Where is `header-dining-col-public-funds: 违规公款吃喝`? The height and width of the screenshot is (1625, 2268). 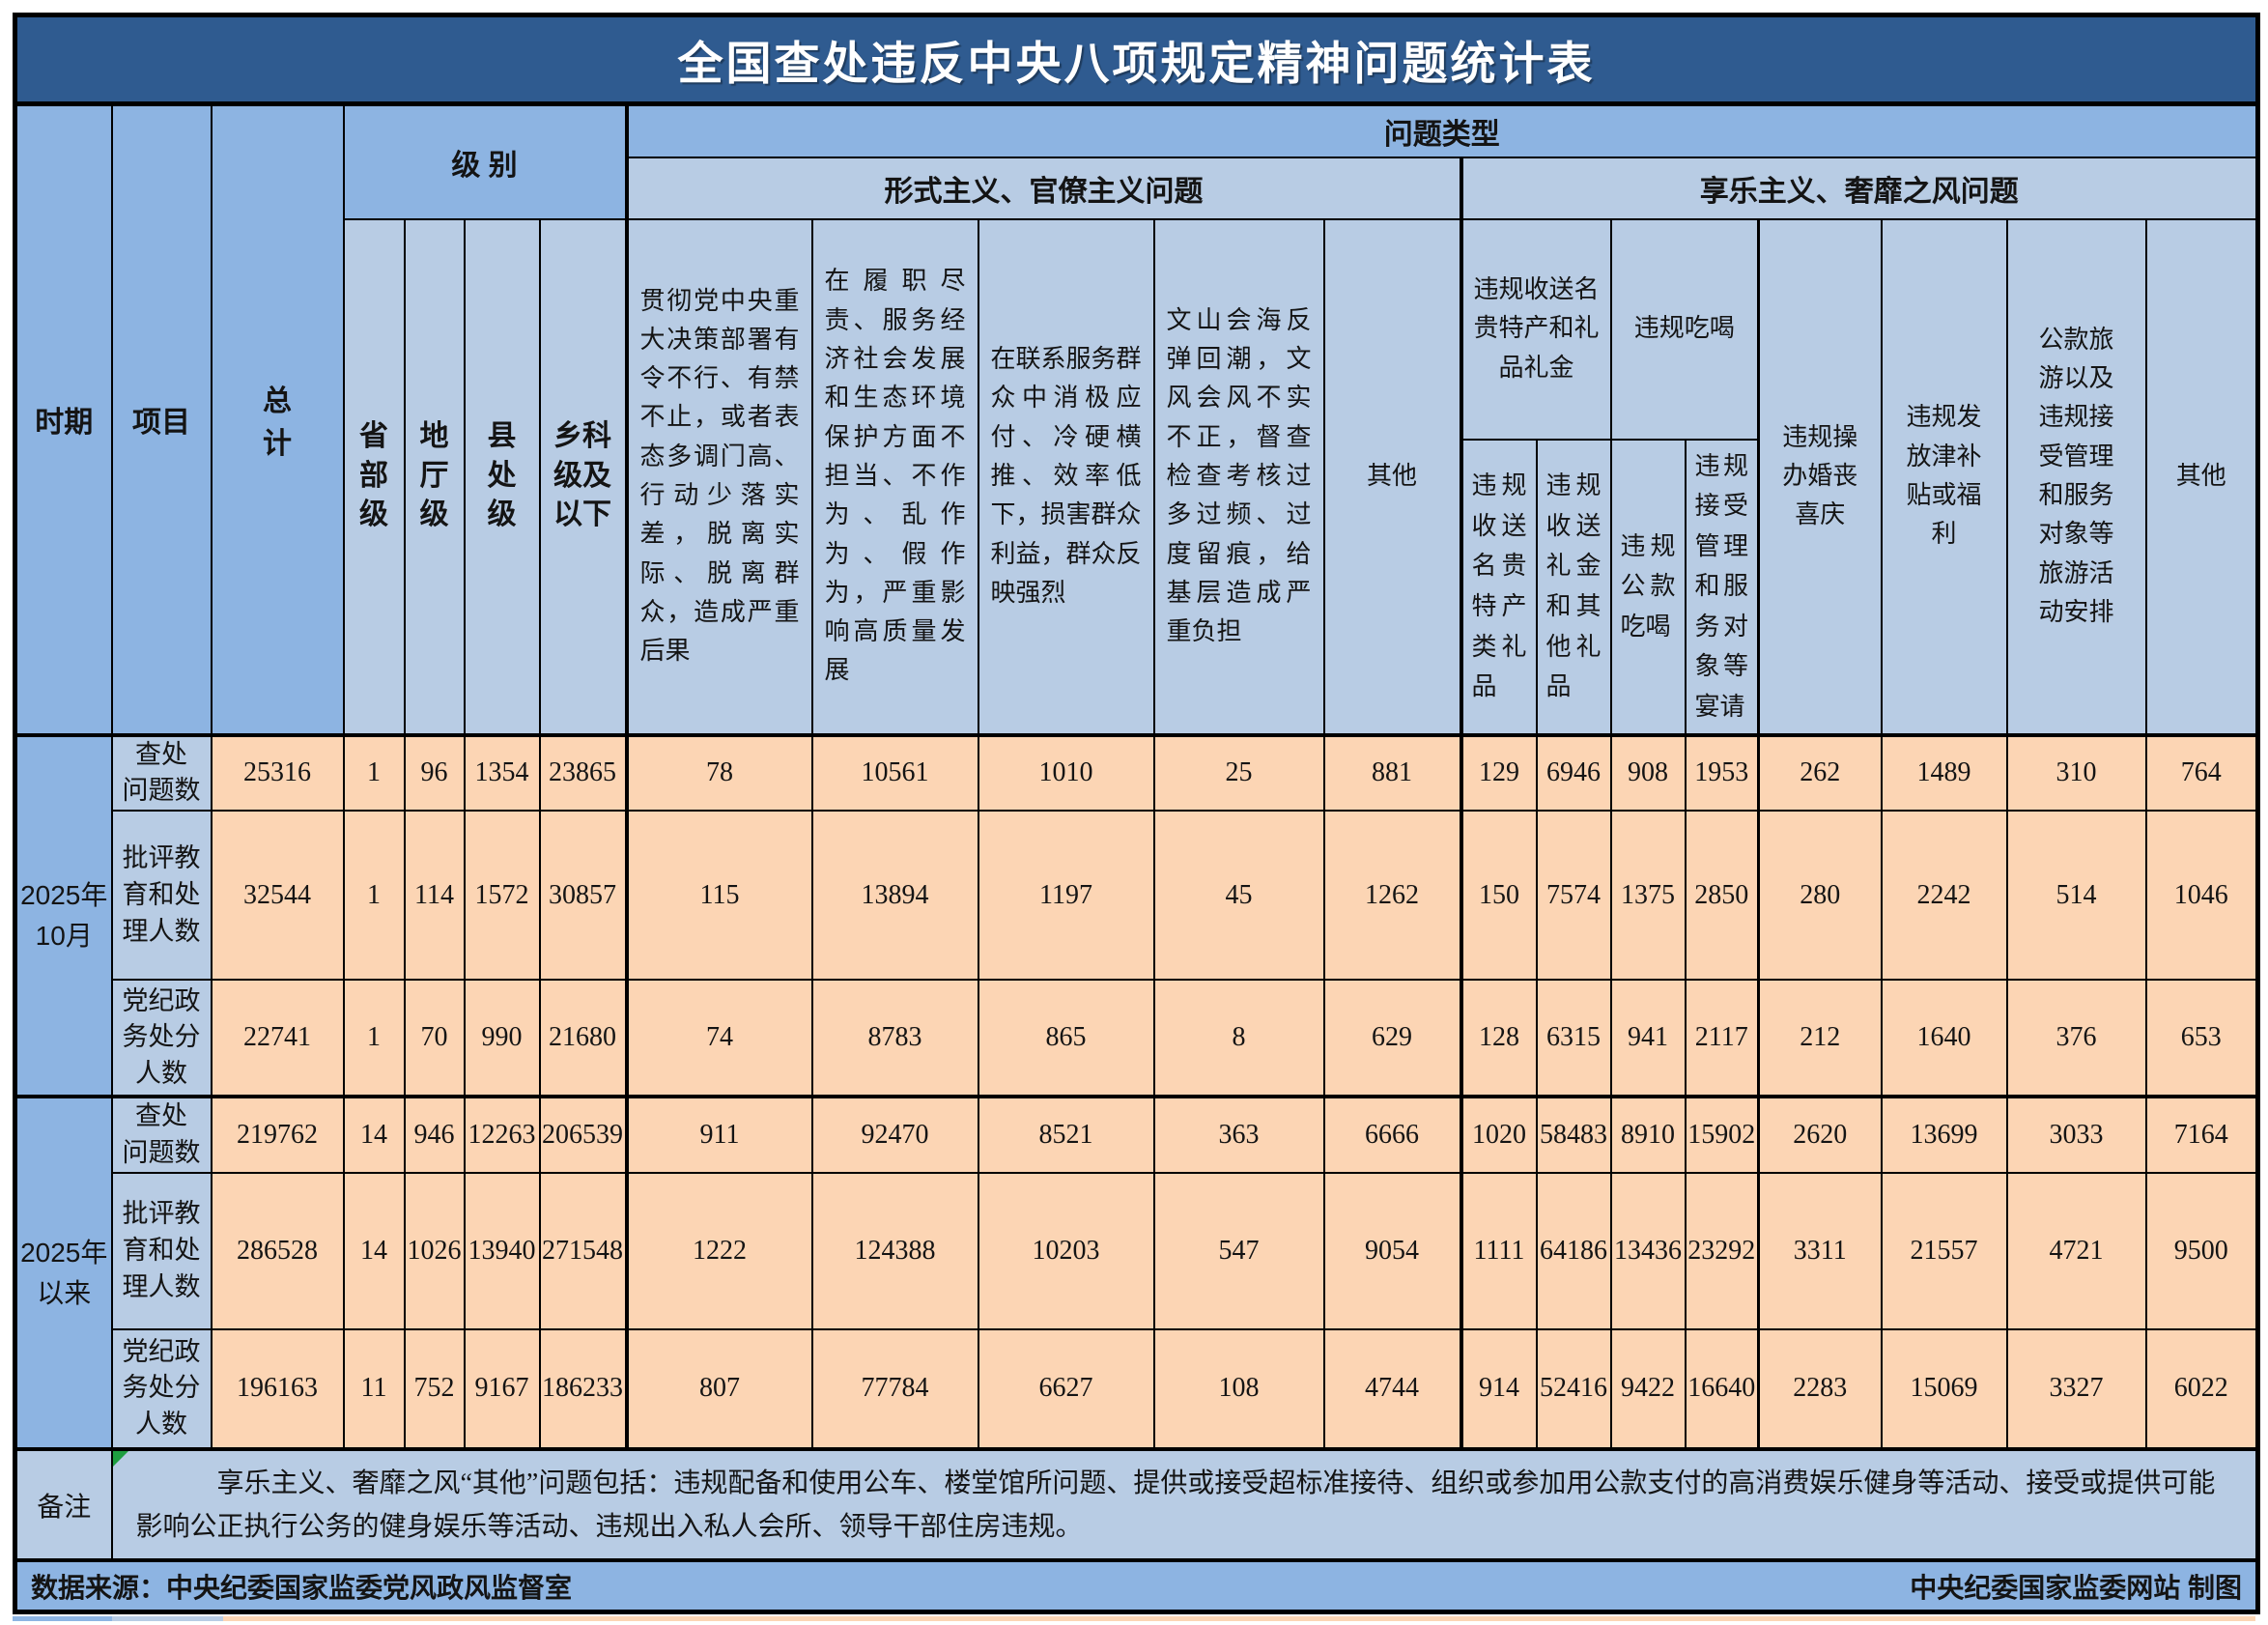 header-dining-col-public-funds: 违规公款吃喝 is located at coordinates (1648, 587).